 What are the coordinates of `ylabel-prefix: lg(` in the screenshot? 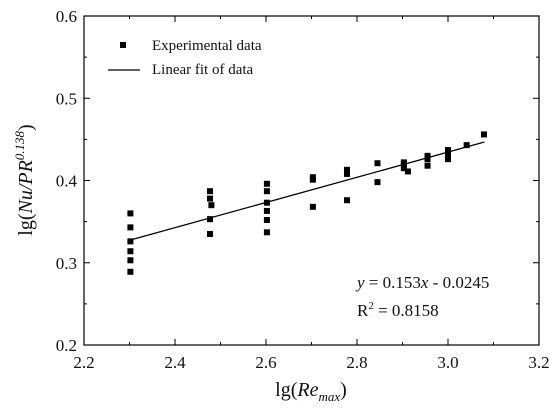 It's located at (26, 224).